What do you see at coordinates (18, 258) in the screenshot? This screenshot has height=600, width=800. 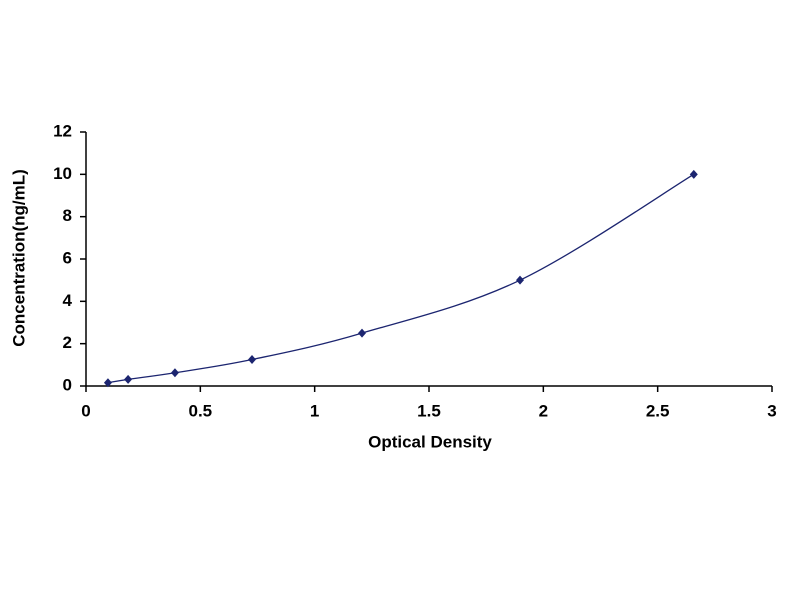 I see `y-axis-title: Concentration(ng/mL)` at bounding box center [18, 258].